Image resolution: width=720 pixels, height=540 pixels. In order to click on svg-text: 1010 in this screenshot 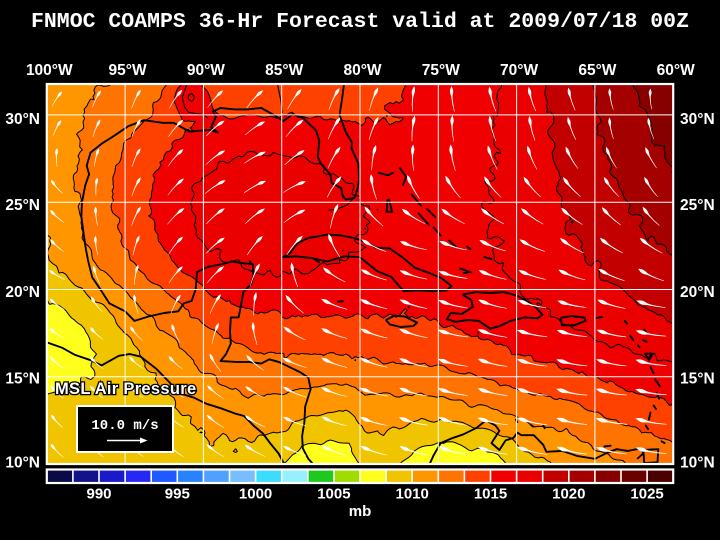, I will do `click(412, 494)`.